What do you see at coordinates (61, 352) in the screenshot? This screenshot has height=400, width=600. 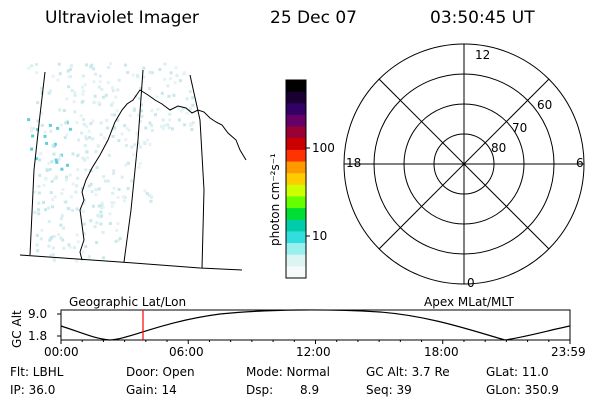 I see `altitude-xtick-label: 00:00` at bounding box center [61, 352].